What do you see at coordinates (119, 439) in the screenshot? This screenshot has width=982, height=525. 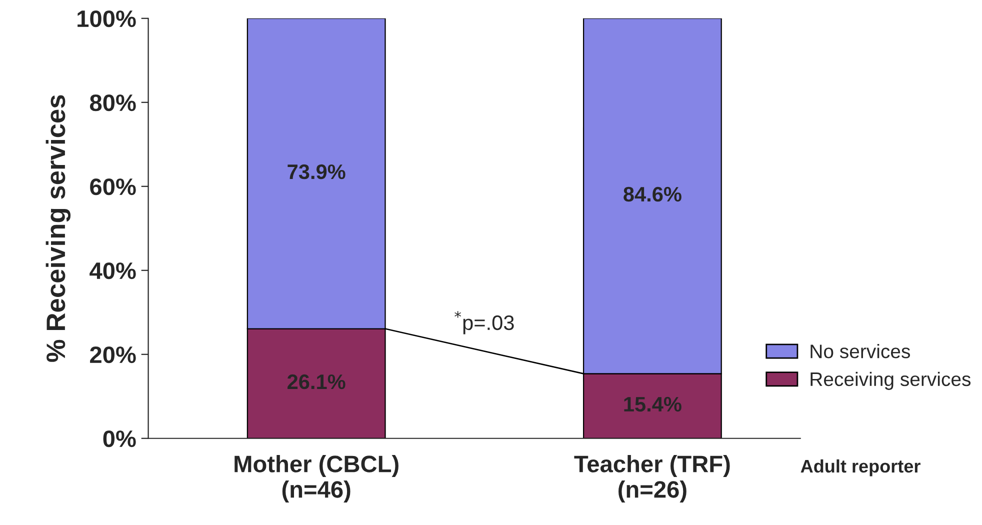 I see `y-tick-label: 0%` at bounding box center [119, 439].